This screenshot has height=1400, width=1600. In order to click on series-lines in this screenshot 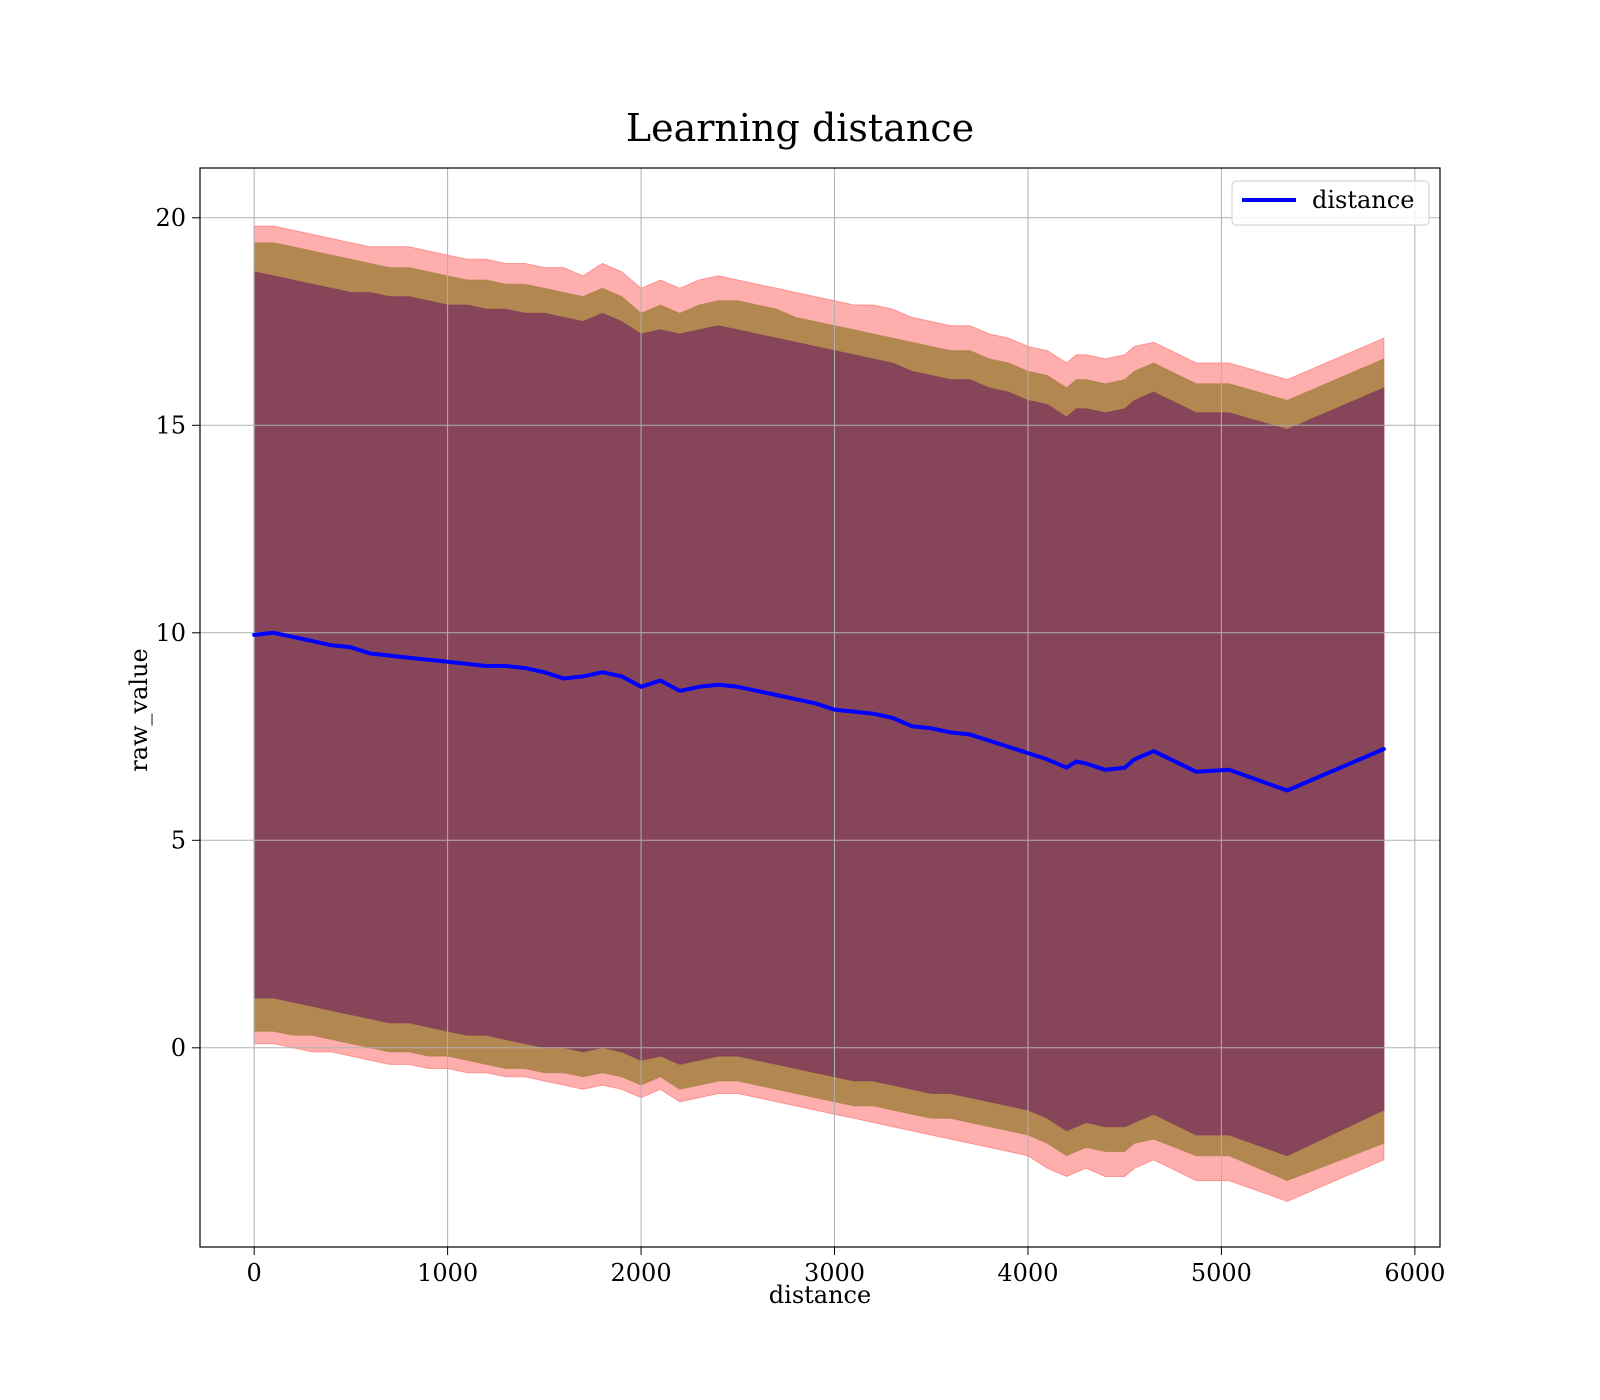, I will do `click(819, 711)`.